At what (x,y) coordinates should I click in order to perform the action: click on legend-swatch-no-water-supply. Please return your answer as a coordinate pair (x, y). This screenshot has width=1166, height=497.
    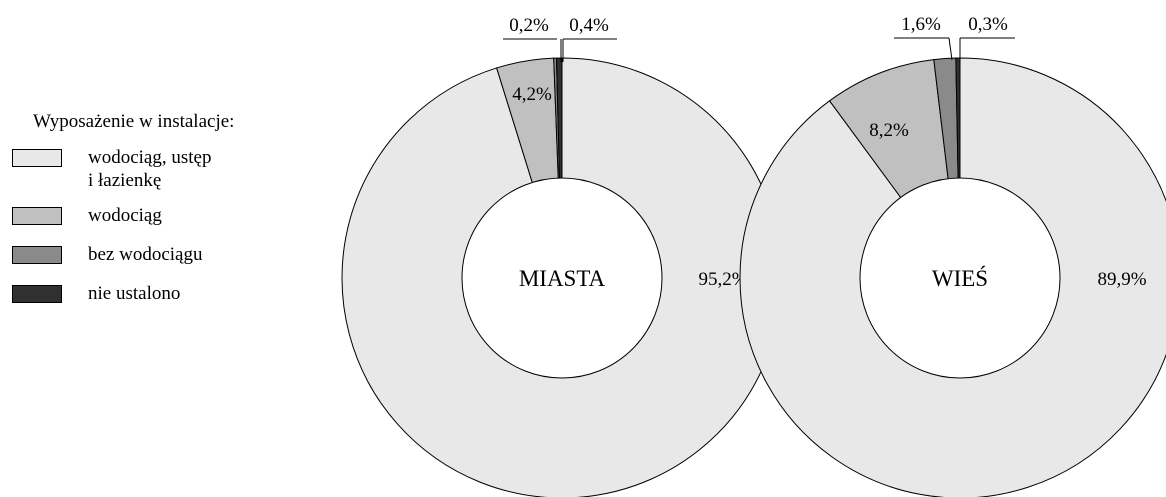
    Looking at the image, I should click on (37, 255).